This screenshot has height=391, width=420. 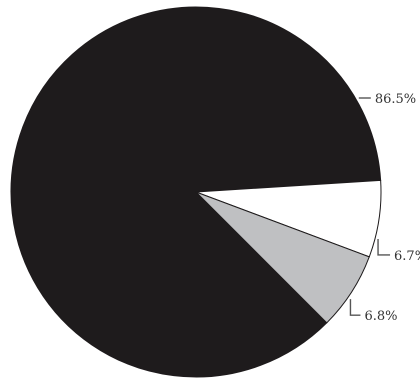 I want to click on slice-label-86-5: 86.5%, so click(x=395, y=99).